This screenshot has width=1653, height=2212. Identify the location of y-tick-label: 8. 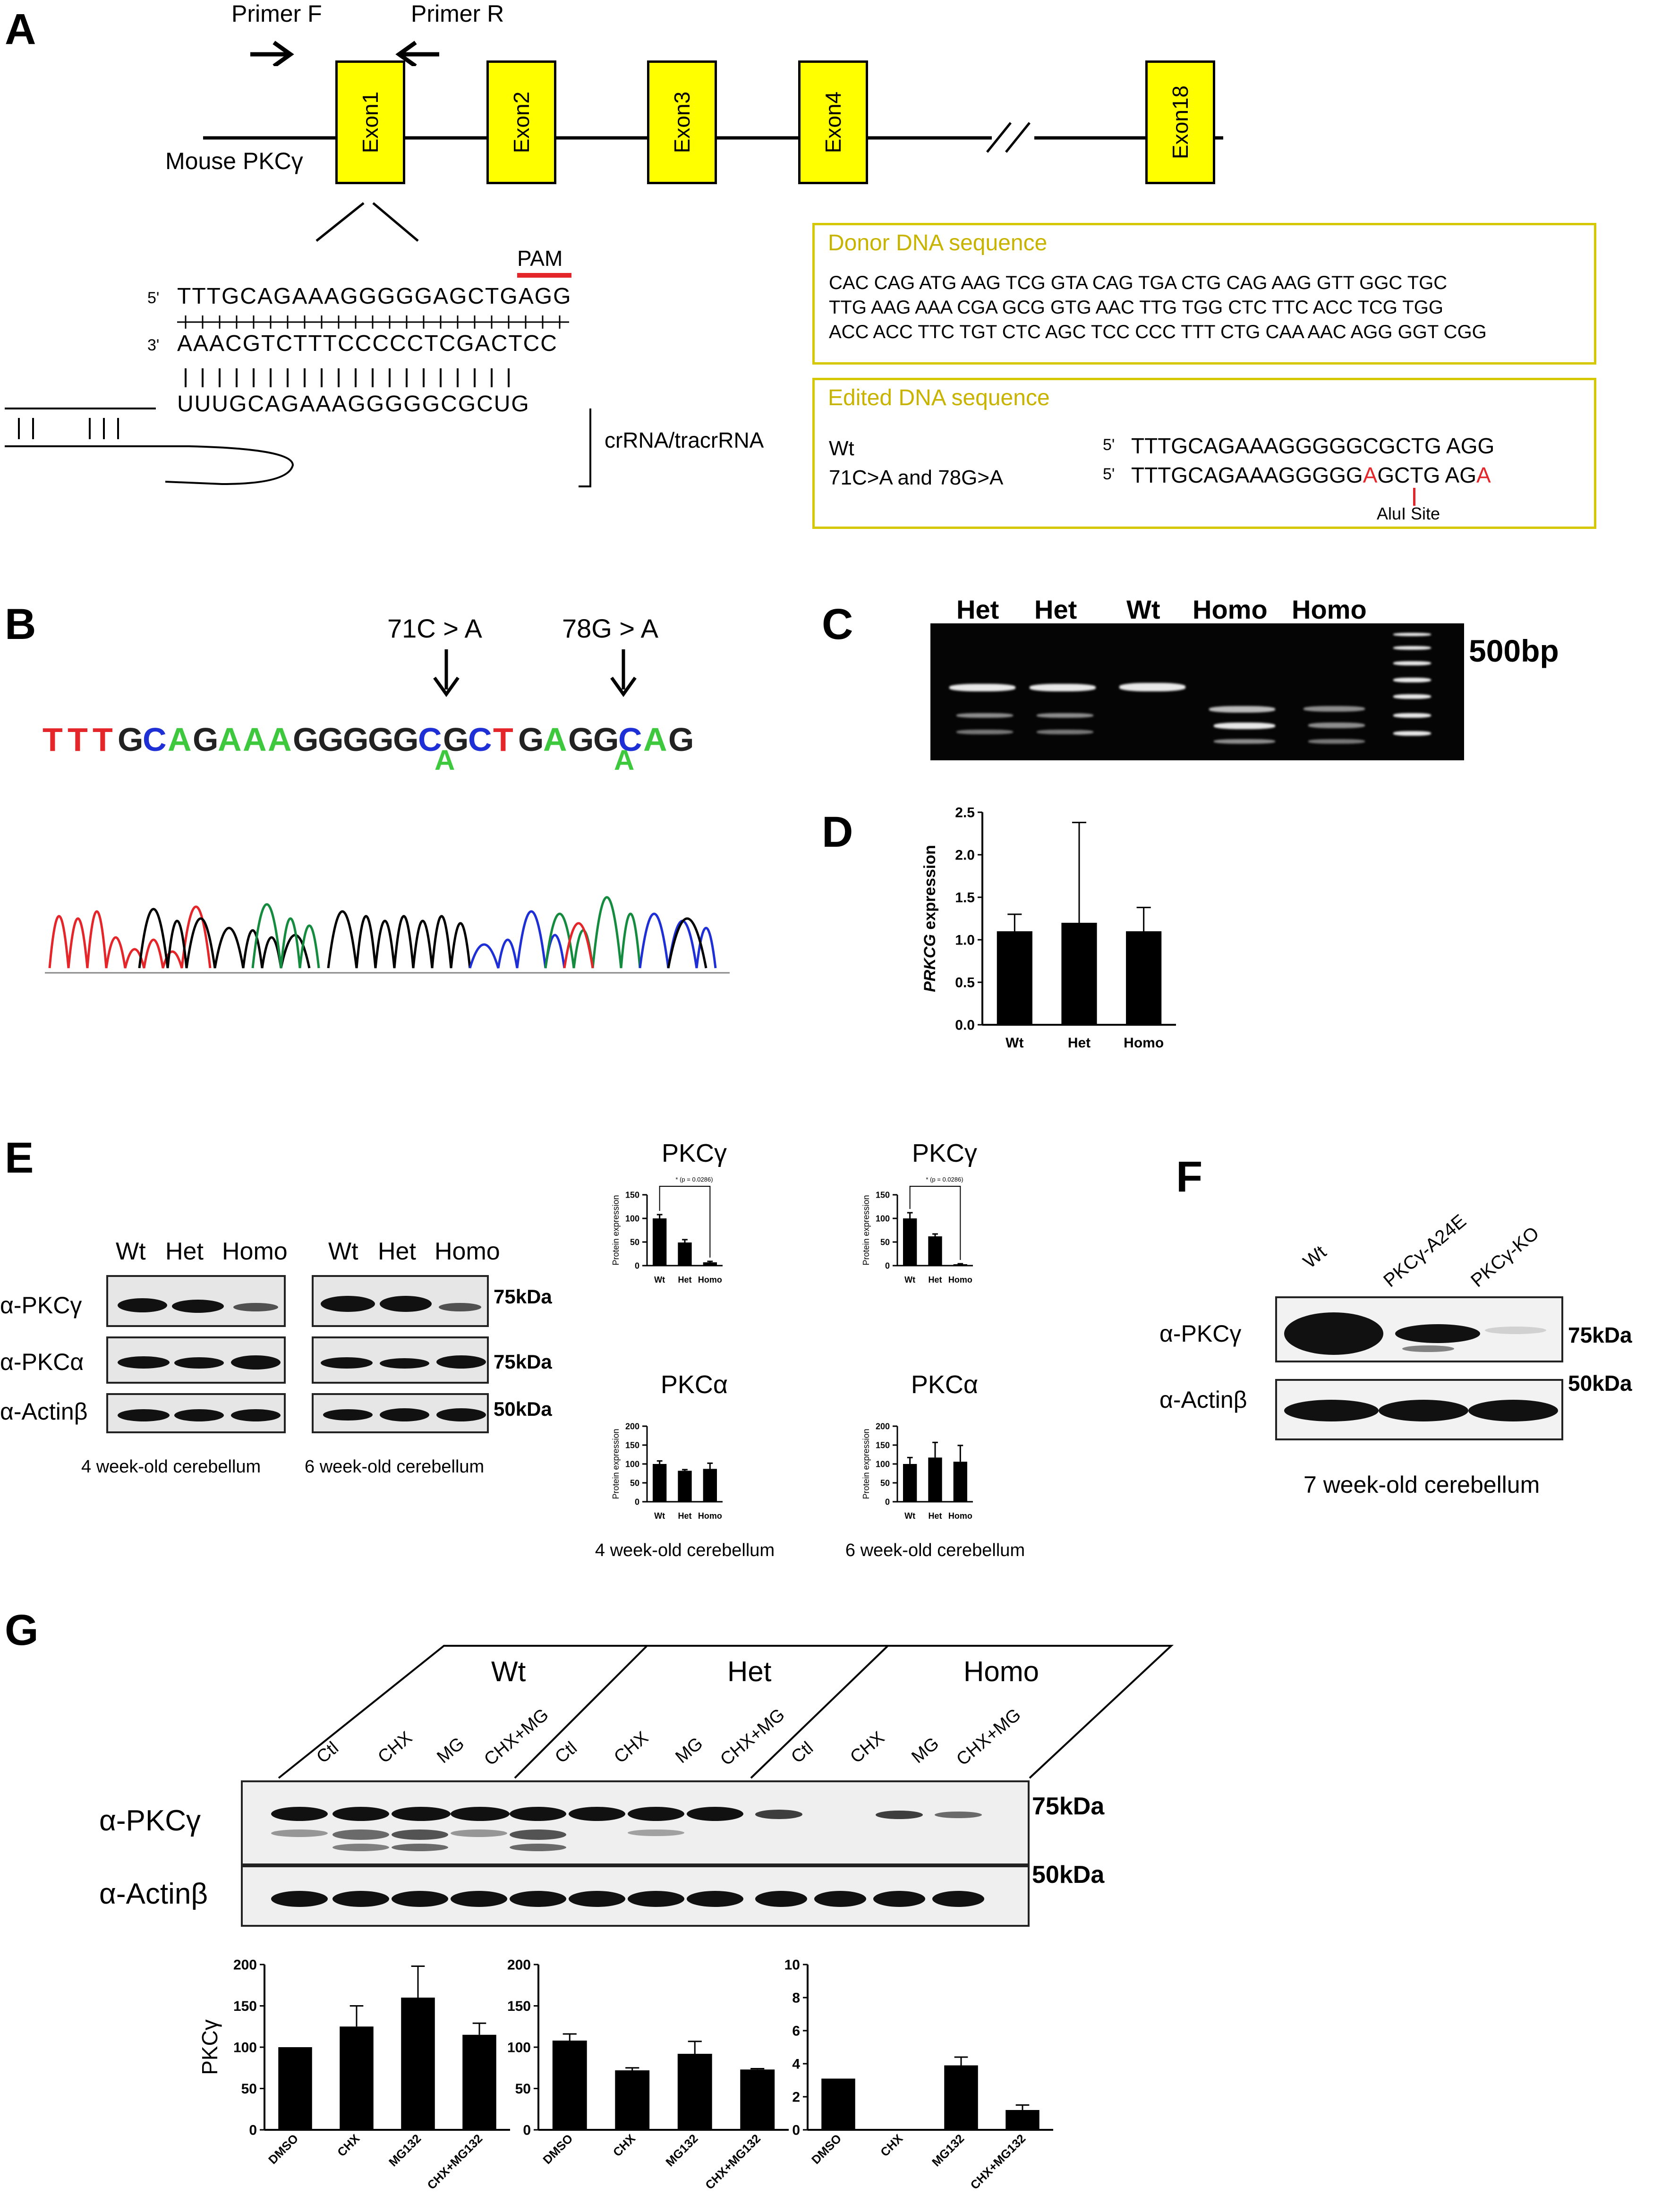
(796, 1998).